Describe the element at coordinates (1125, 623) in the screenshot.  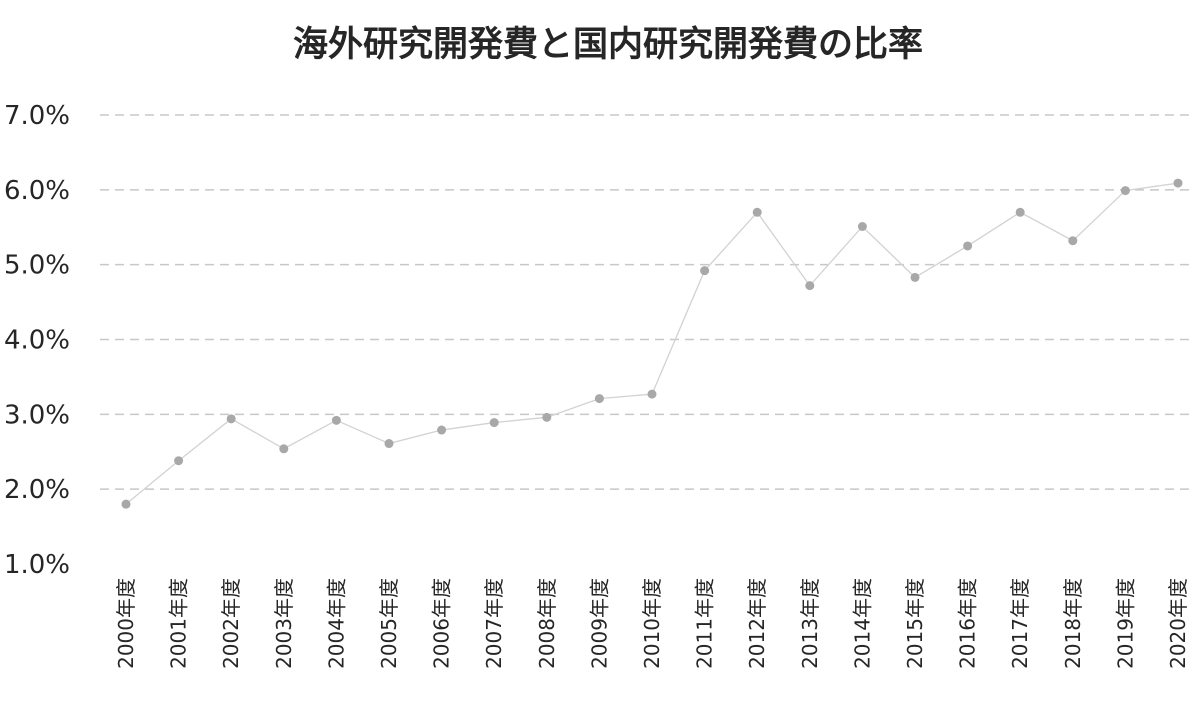
I see `x-tick-label: 2019年度` at that location.